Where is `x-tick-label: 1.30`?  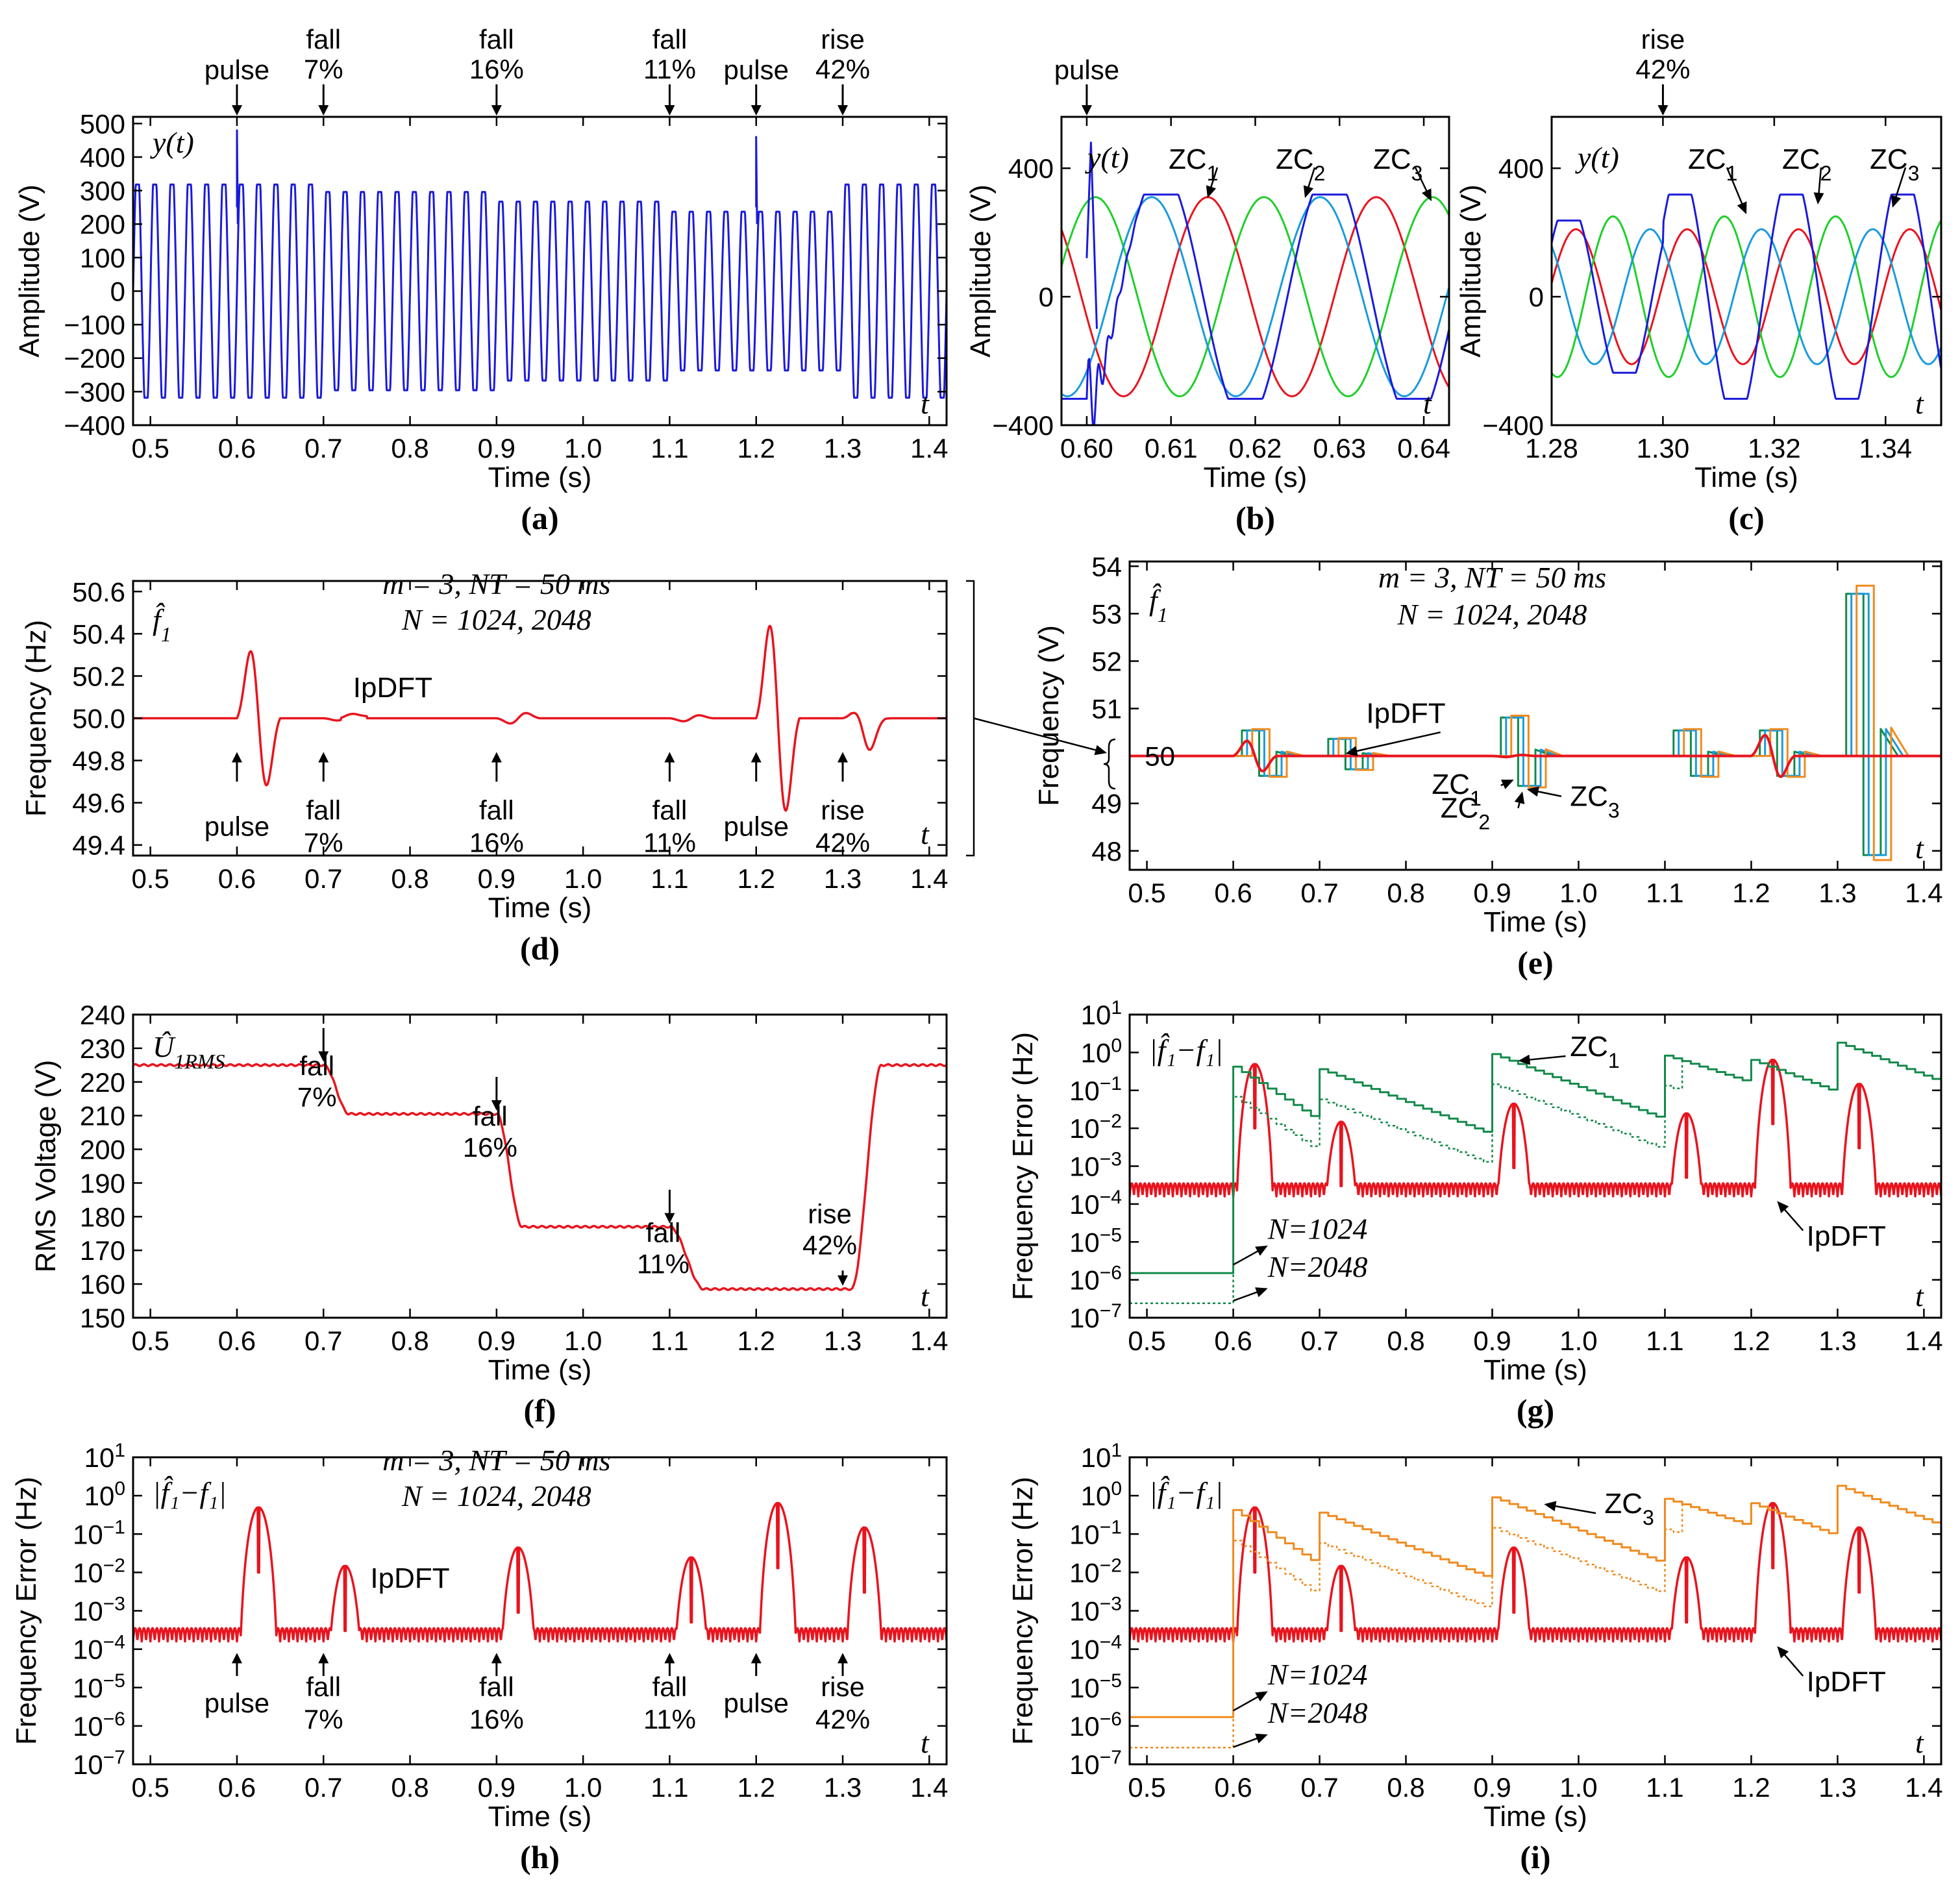 x-tick-label: 1.30 is located at coordinates (1663, 448).